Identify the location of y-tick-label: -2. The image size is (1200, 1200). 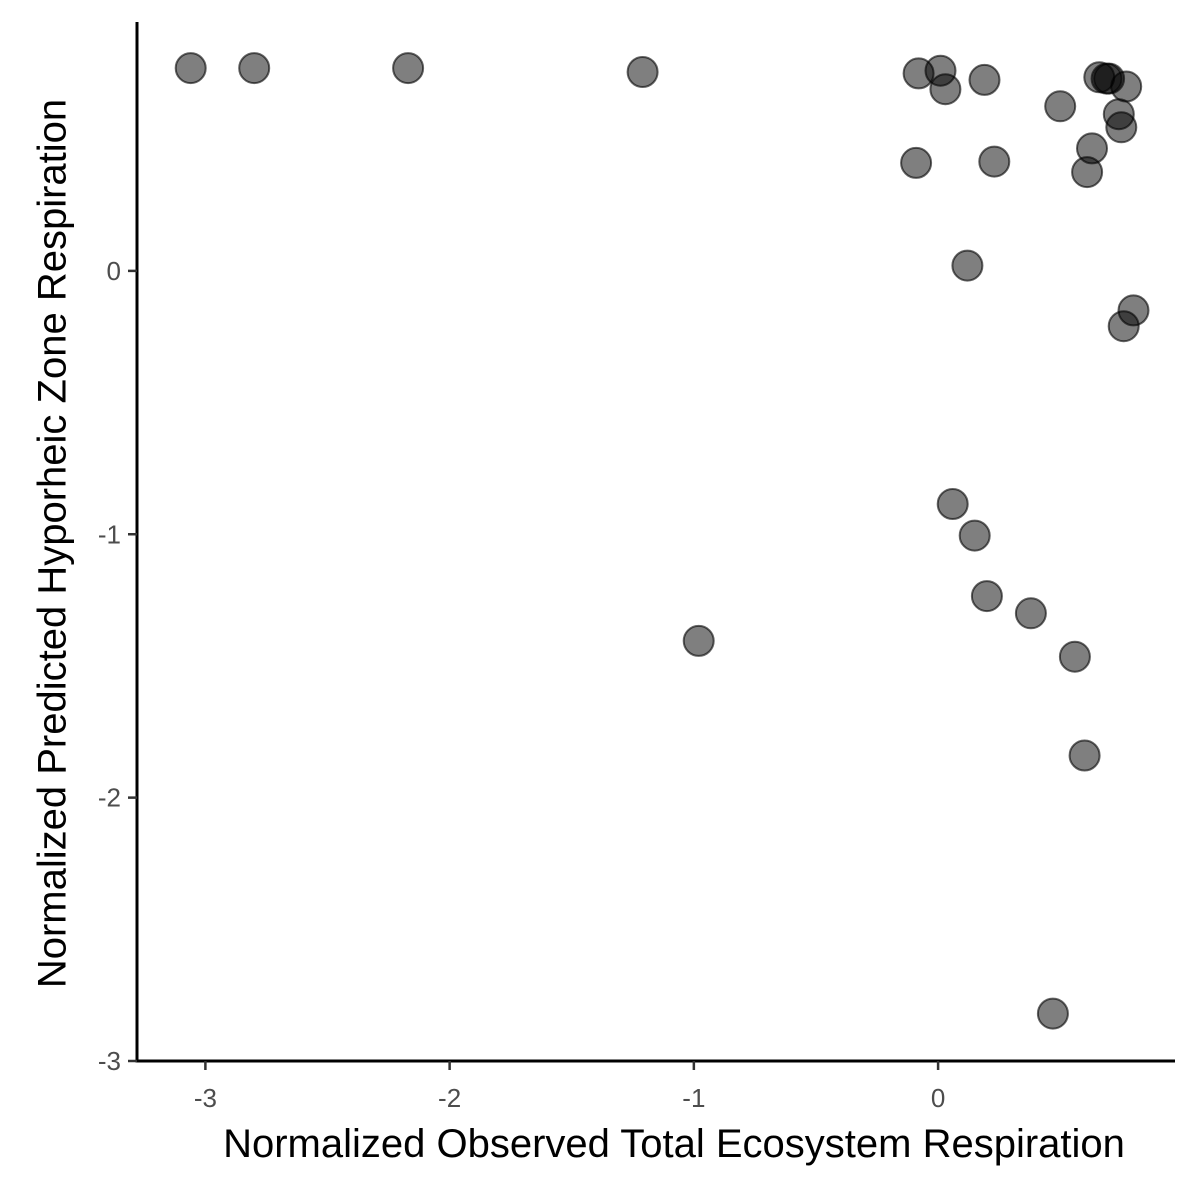
(109, 798).